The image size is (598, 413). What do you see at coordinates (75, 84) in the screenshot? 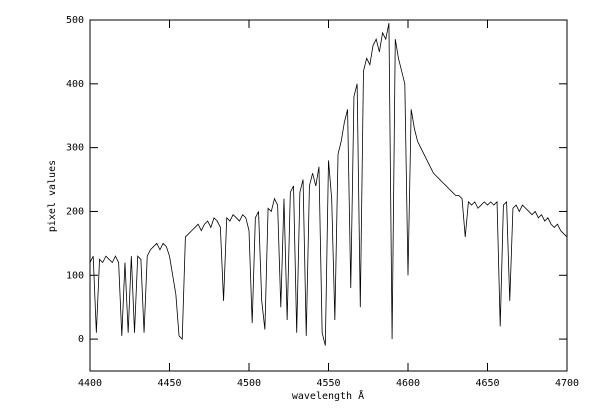
I see `y-tick-label: 400` at bounding box center [75, 84].